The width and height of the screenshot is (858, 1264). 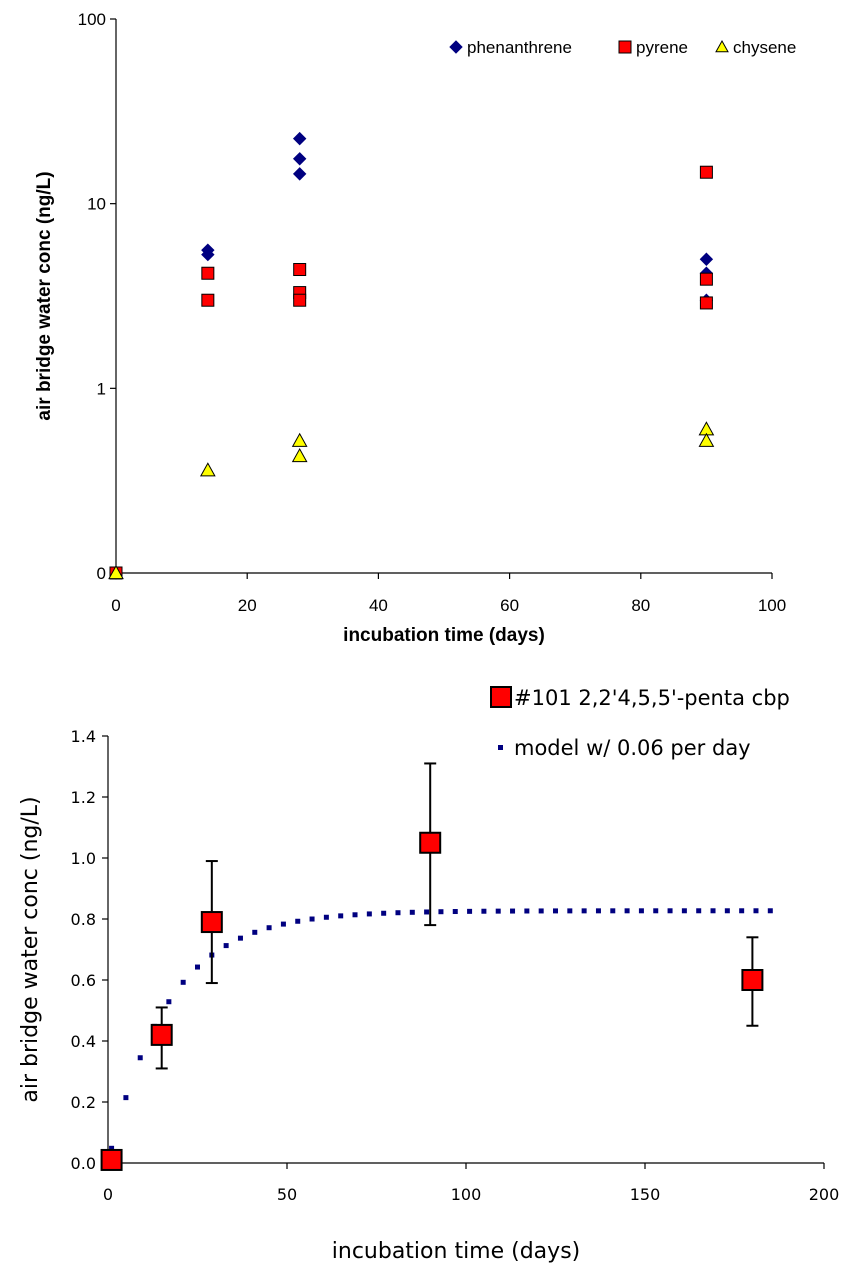 What do you see at coordinates (378, 605) in the screenshot?
I see `x-tick-label: 40` at bounding box center [378, 605].